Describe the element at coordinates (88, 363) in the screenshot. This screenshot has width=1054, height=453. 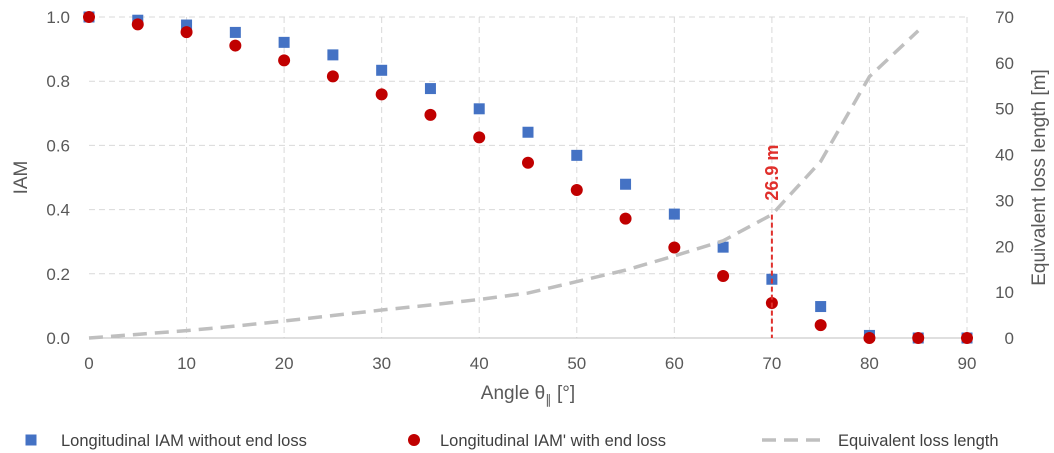
I see `x-tick-label: 0` at that location.